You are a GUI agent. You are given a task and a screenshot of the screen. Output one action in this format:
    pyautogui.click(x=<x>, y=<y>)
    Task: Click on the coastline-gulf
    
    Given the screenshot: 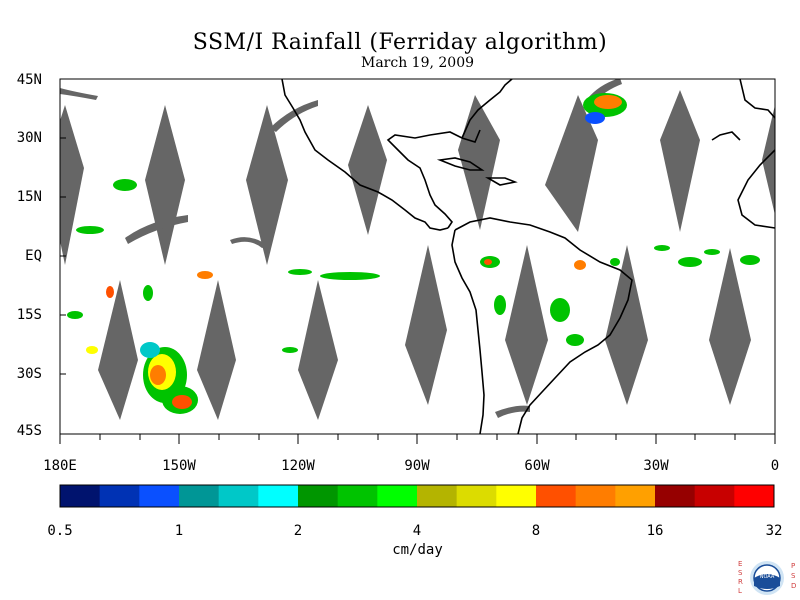 What is the action you would take?
    pyautogui.click(x=433, y=179)
    